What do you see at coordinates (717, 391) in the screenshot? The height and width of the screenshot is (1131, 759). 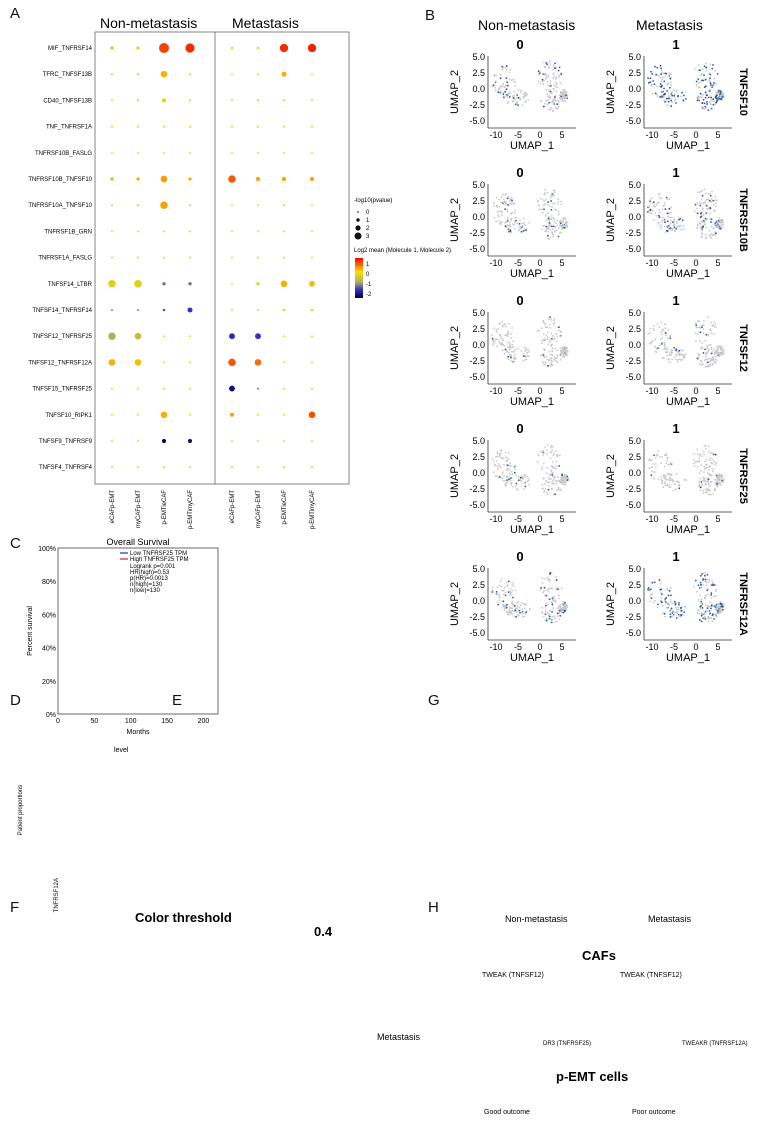 I see `panel-b-x-tick: 5` at bounding box center [717, 391].